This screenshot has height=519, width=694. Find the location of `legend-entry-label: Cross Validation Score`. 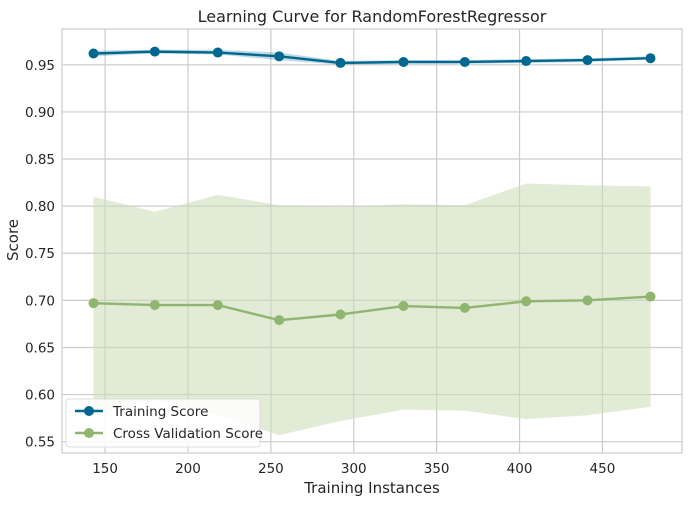

legend-entry-label: Cross Validation Score is located at coordinates (188, 434).